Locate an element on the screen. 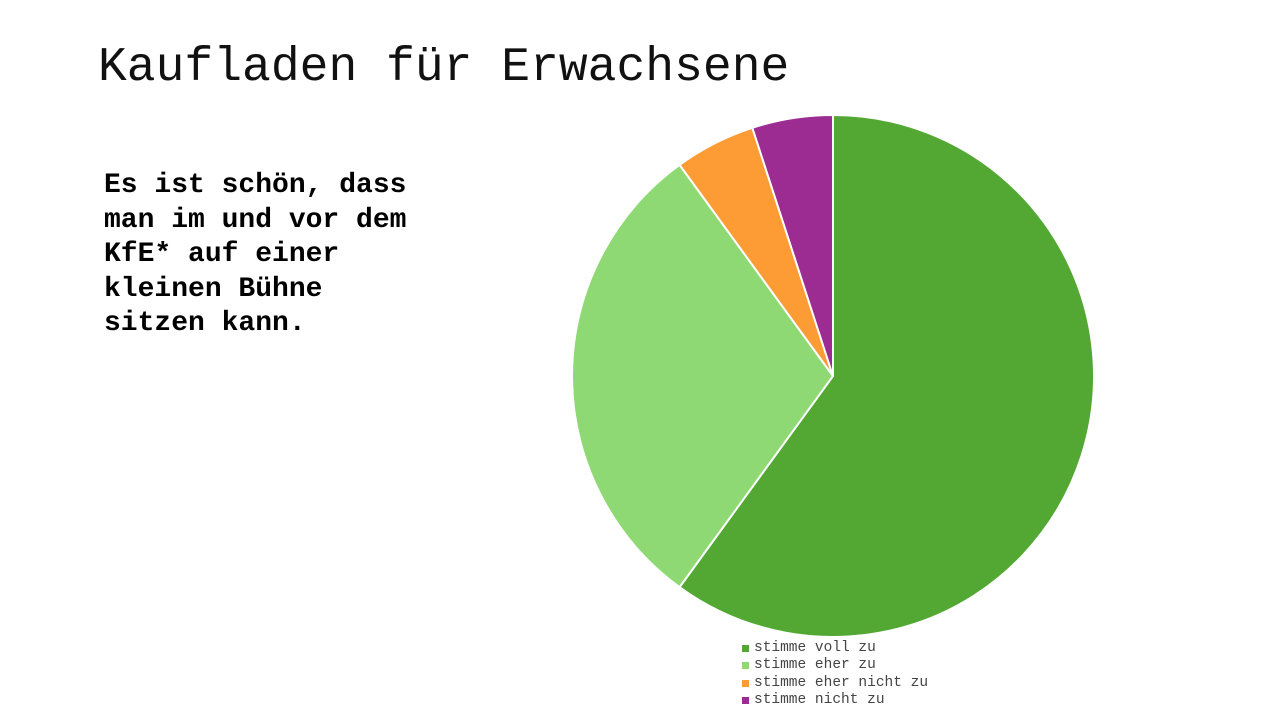 Image resolution: width=1280 pixels, height=720 pixels. slide-title: Kaufladen für Erwachsene is located at coordinates (444, 68).